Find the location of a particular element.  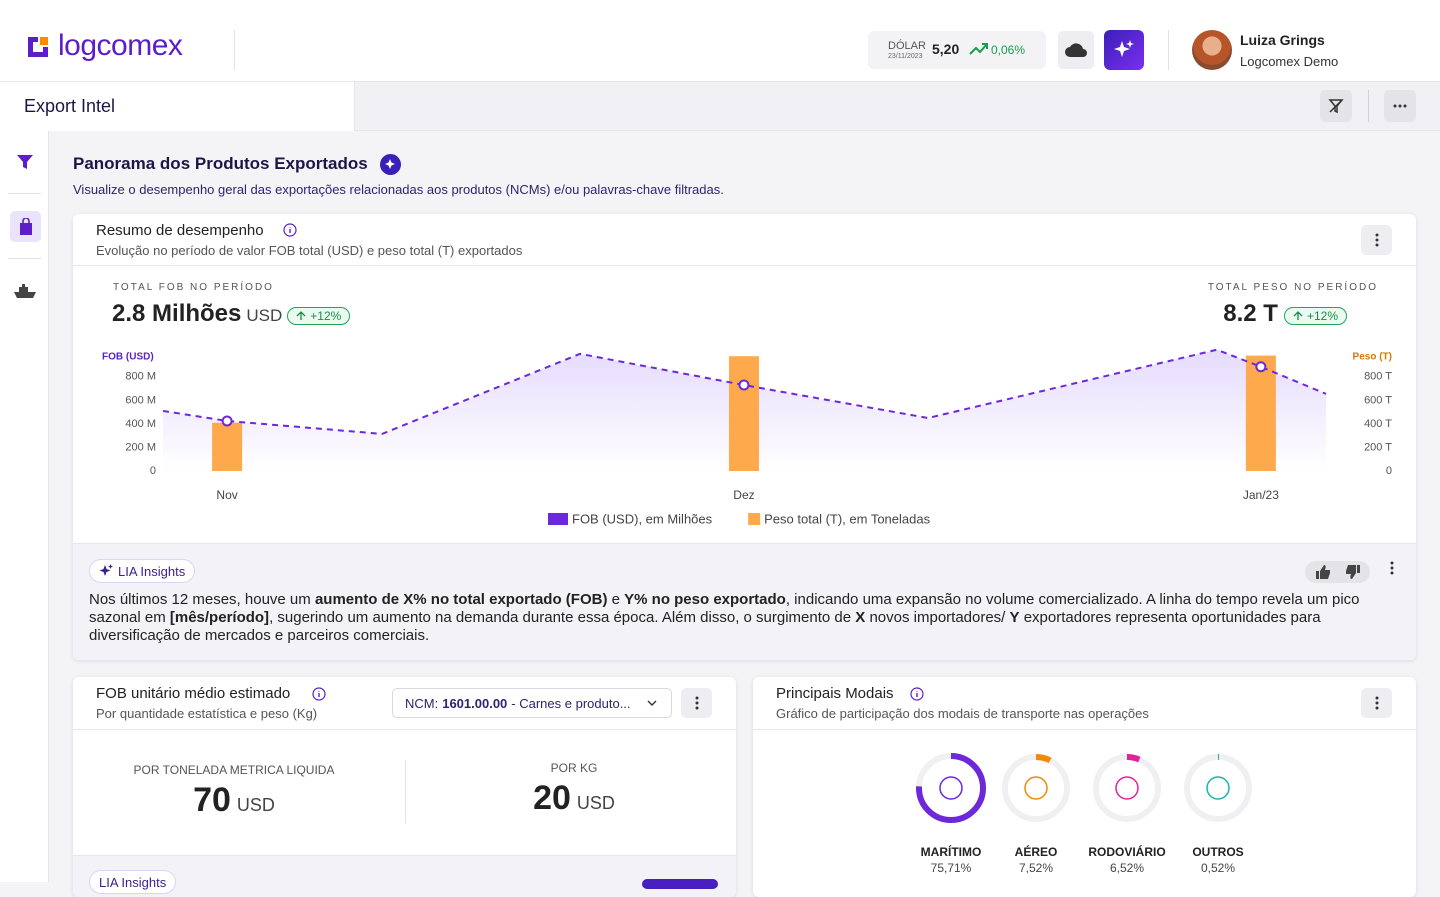

dollar-label: DÓLAR is located at coordinates (907, 46).